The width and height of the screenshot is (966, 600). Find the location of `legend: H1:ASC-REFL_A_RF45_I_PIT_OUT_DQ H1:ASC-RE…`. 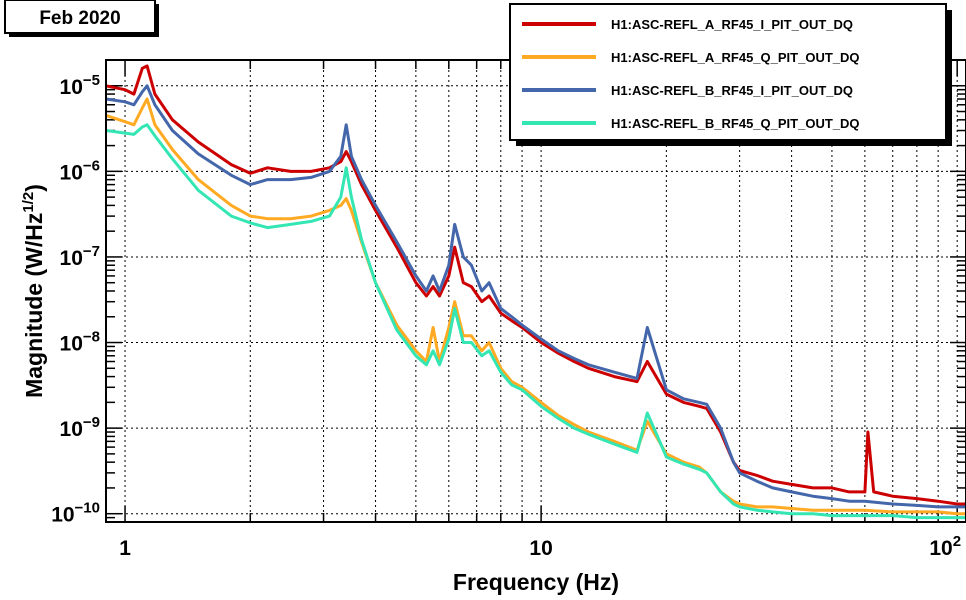

legend: H1:ASC-REFL_A_RF45_I_PIT_OUT_DQ H1:ASC-RE… is located at coordinates (730, 74).